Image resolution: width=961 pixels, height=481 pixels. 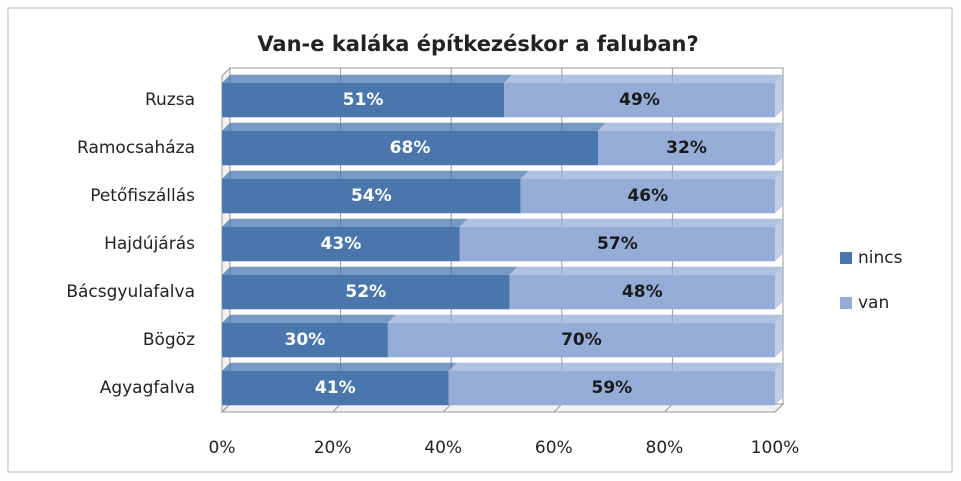 I want to click on y-tick-label: Bácsgyulafalva, so click(x=130, y=292).